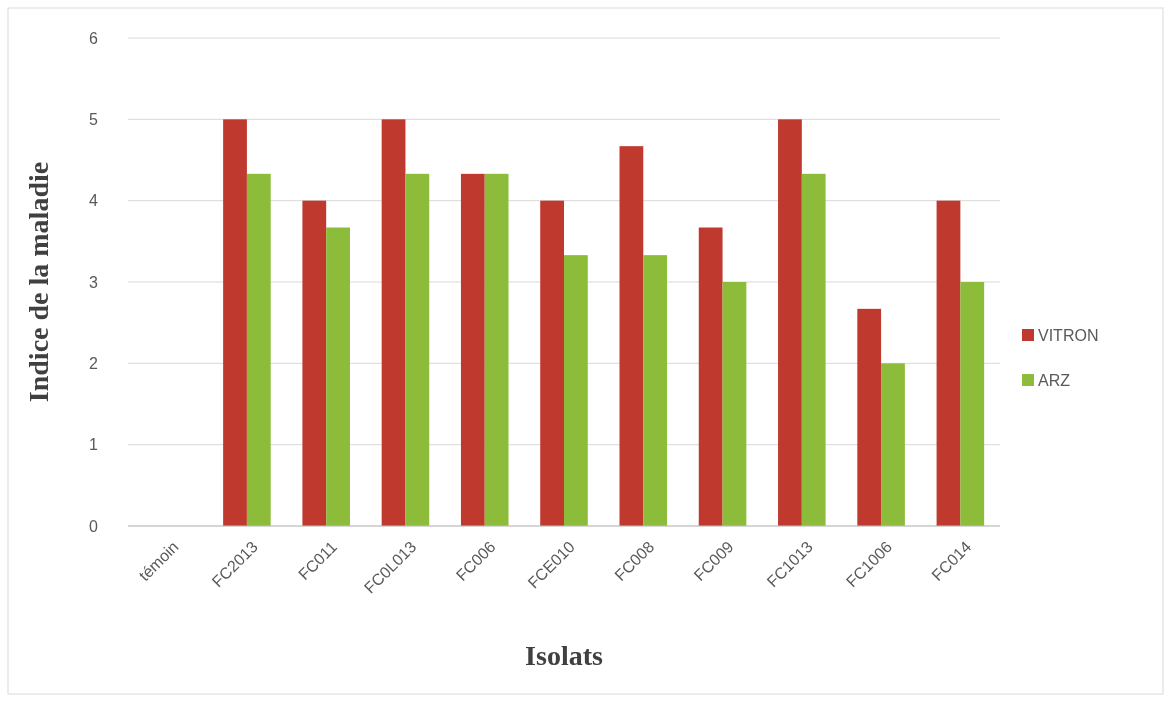  What do you see at coordinates (1054, 380) in the screenshot?
I see `legend-label: ARZ` at bounding box center [1054, 380].